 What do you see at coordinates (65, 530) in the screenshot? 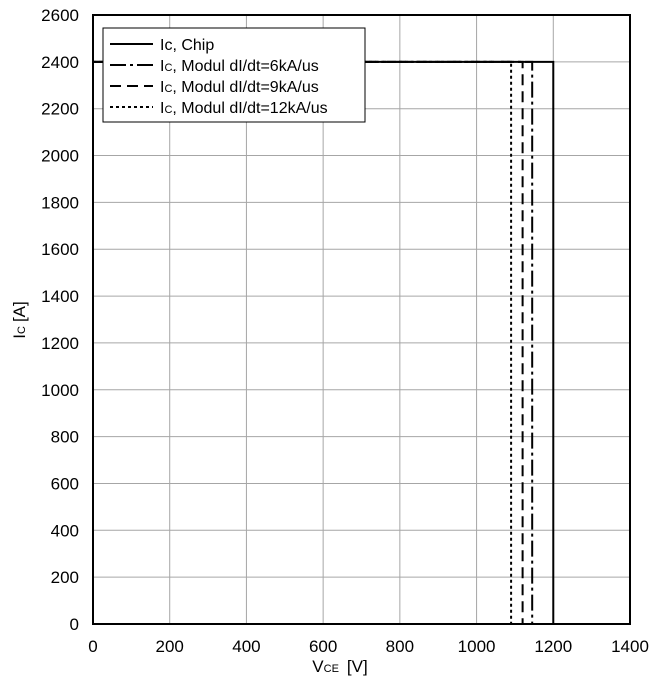
I see `y-tick-label-2: 400` at bounding box center [65, 530].